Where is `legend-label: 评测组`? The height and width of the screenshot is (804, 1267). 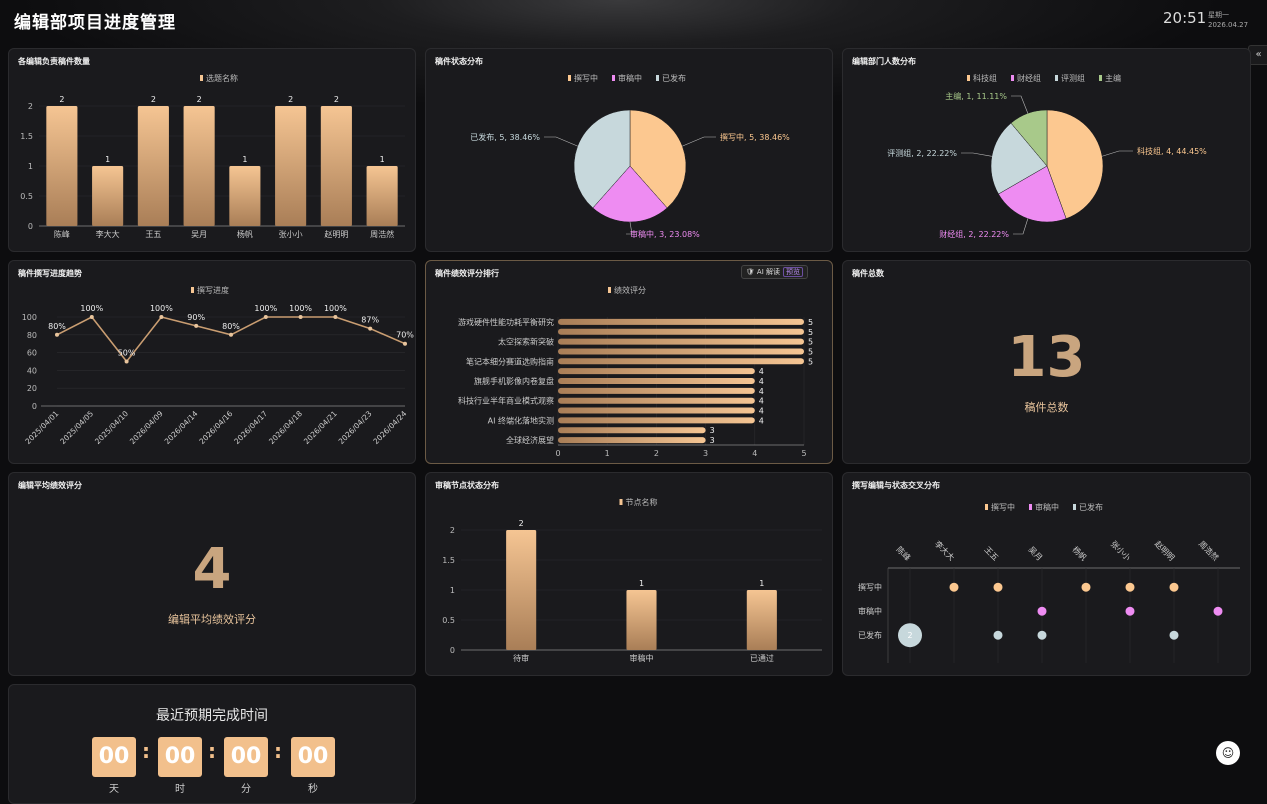 legend-label: 评测组 is located at coordinates (1073, 78).